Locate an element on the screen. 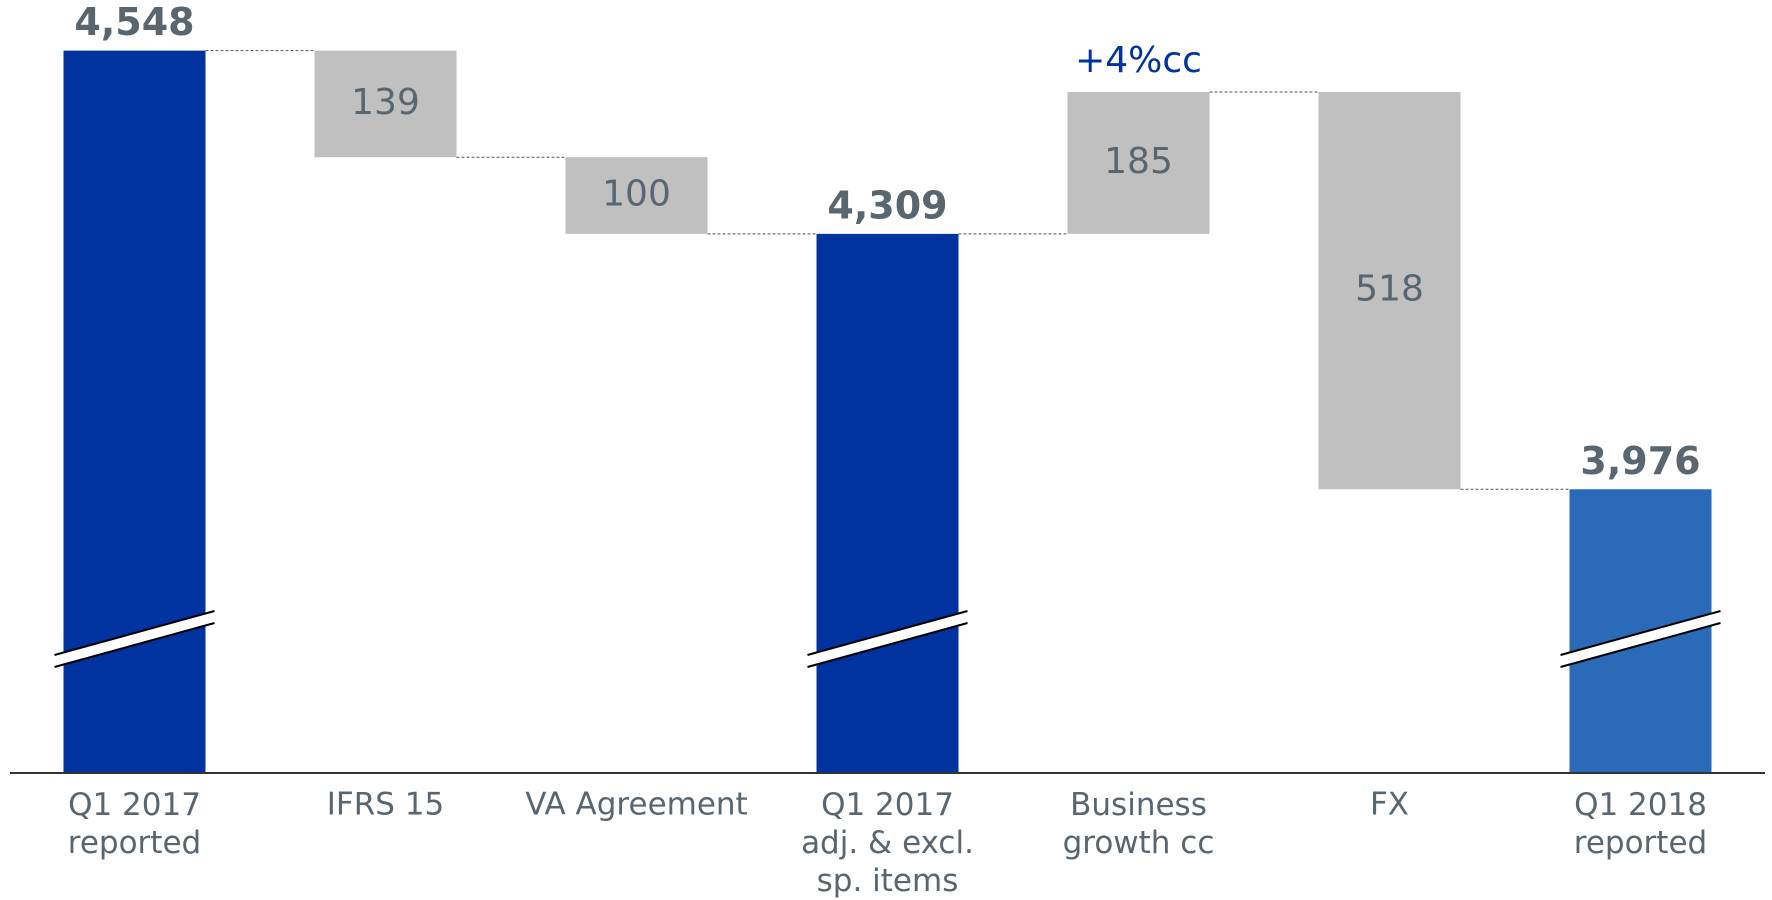 Image resolution: width=1772 pixels, height=900 pixels. x-tick-label: Business growth cc is located at coordinates (1139, 824).